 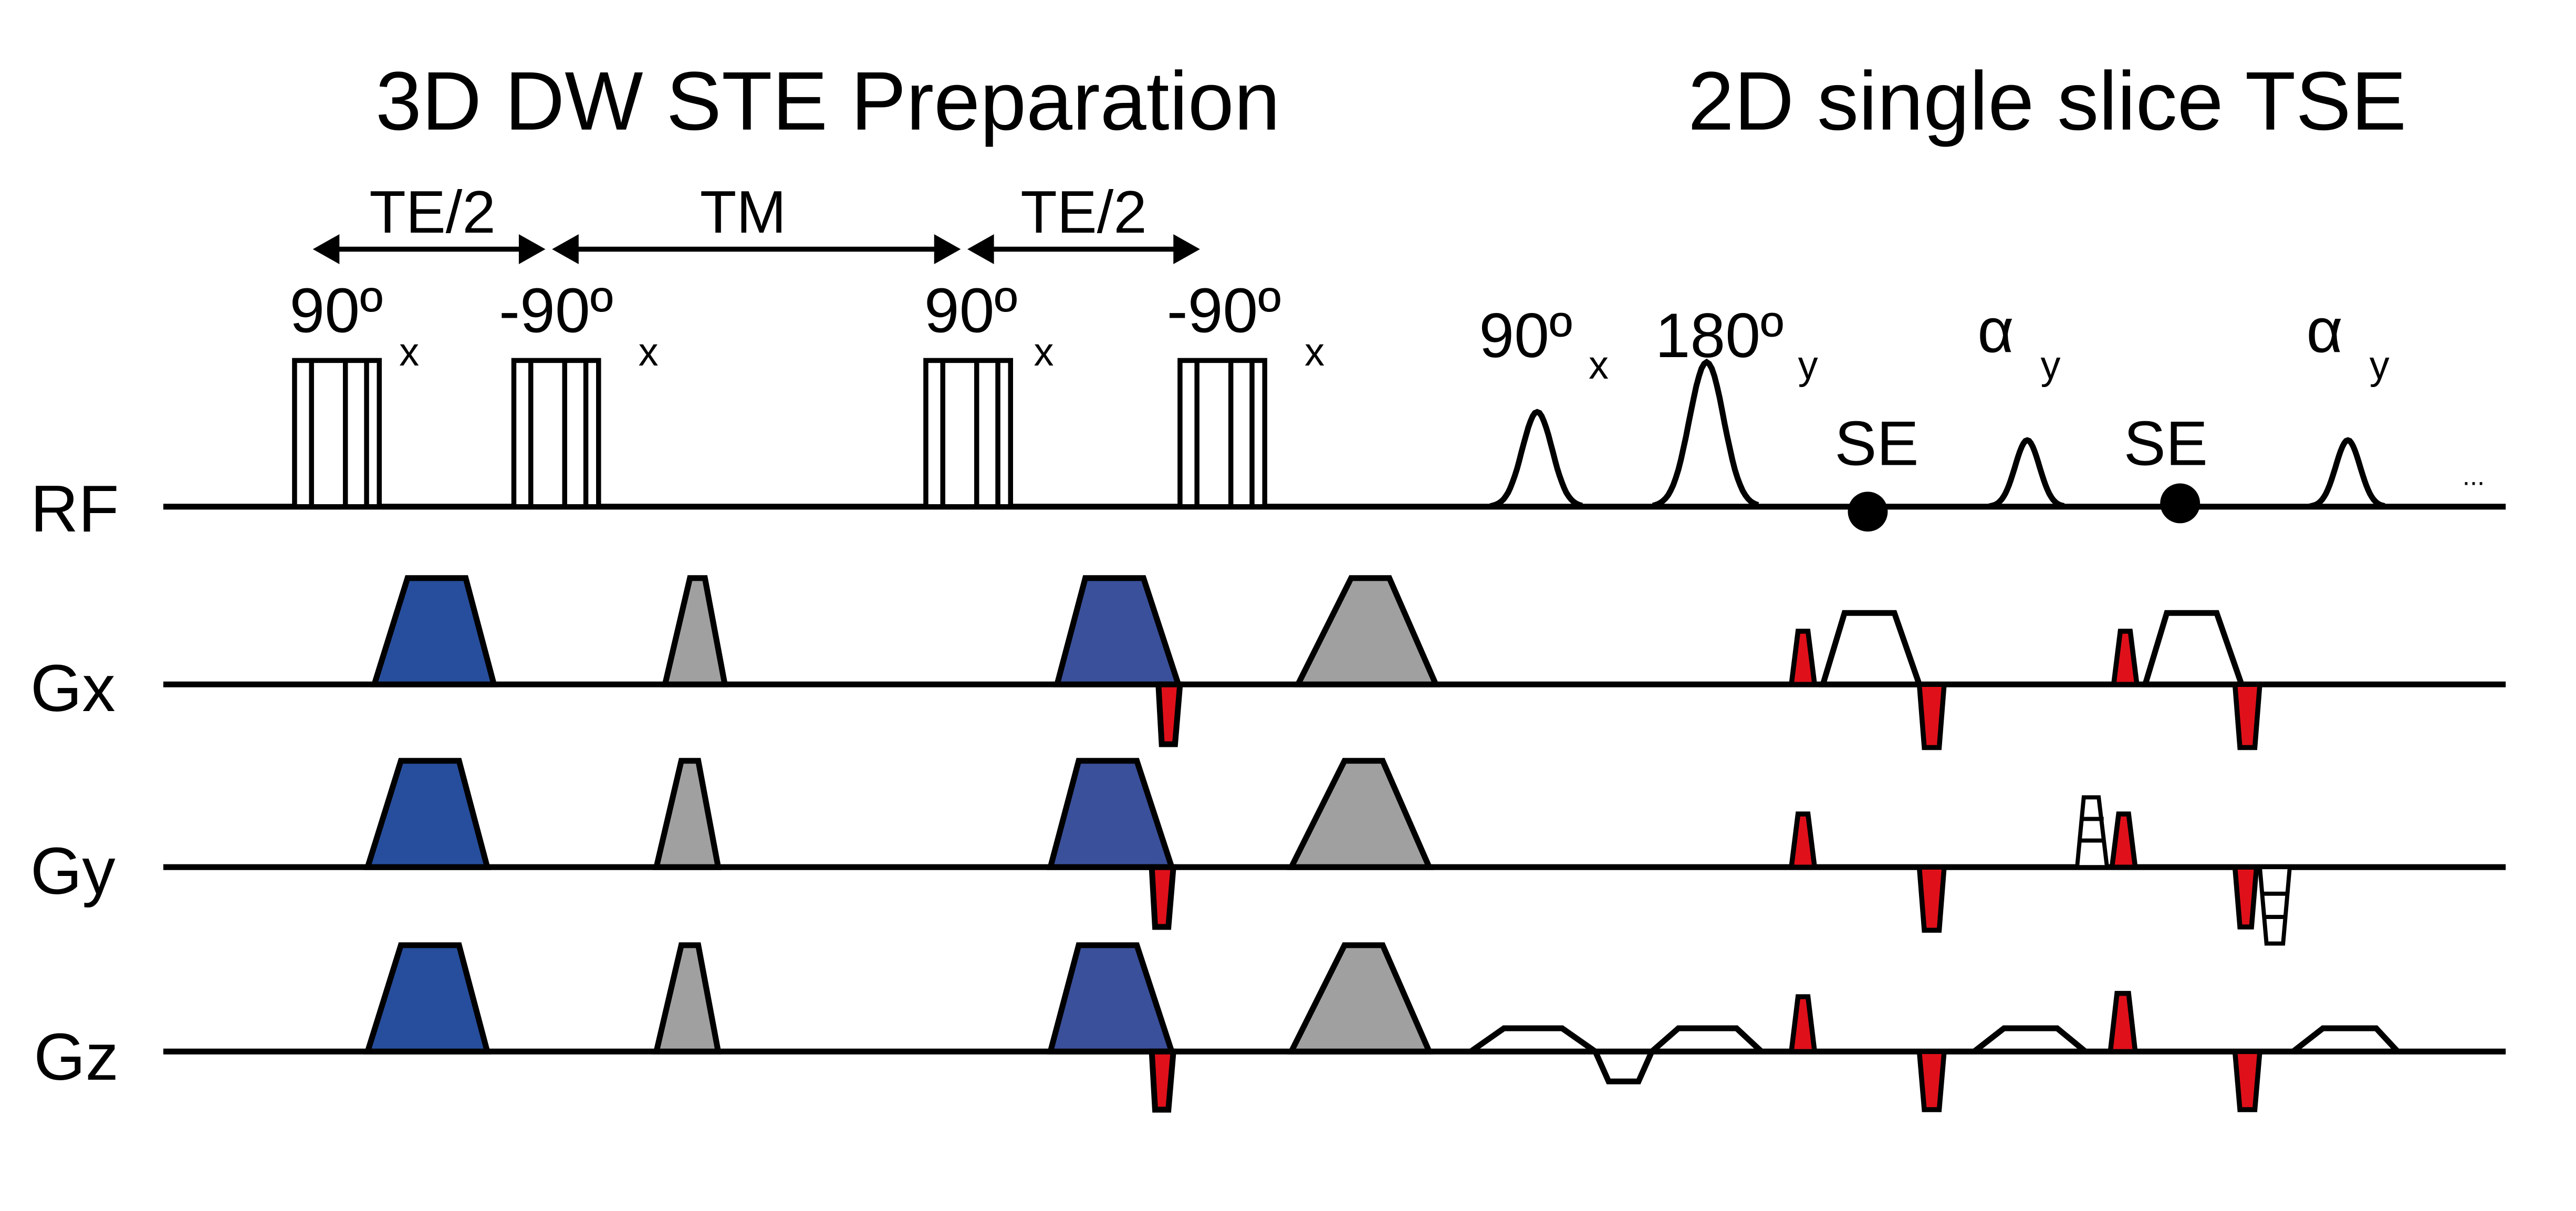 What do you see at coordinates (2274, 905) in the screenshot?
I see `phase-rewind-table` at bounding box center [2274, 905].